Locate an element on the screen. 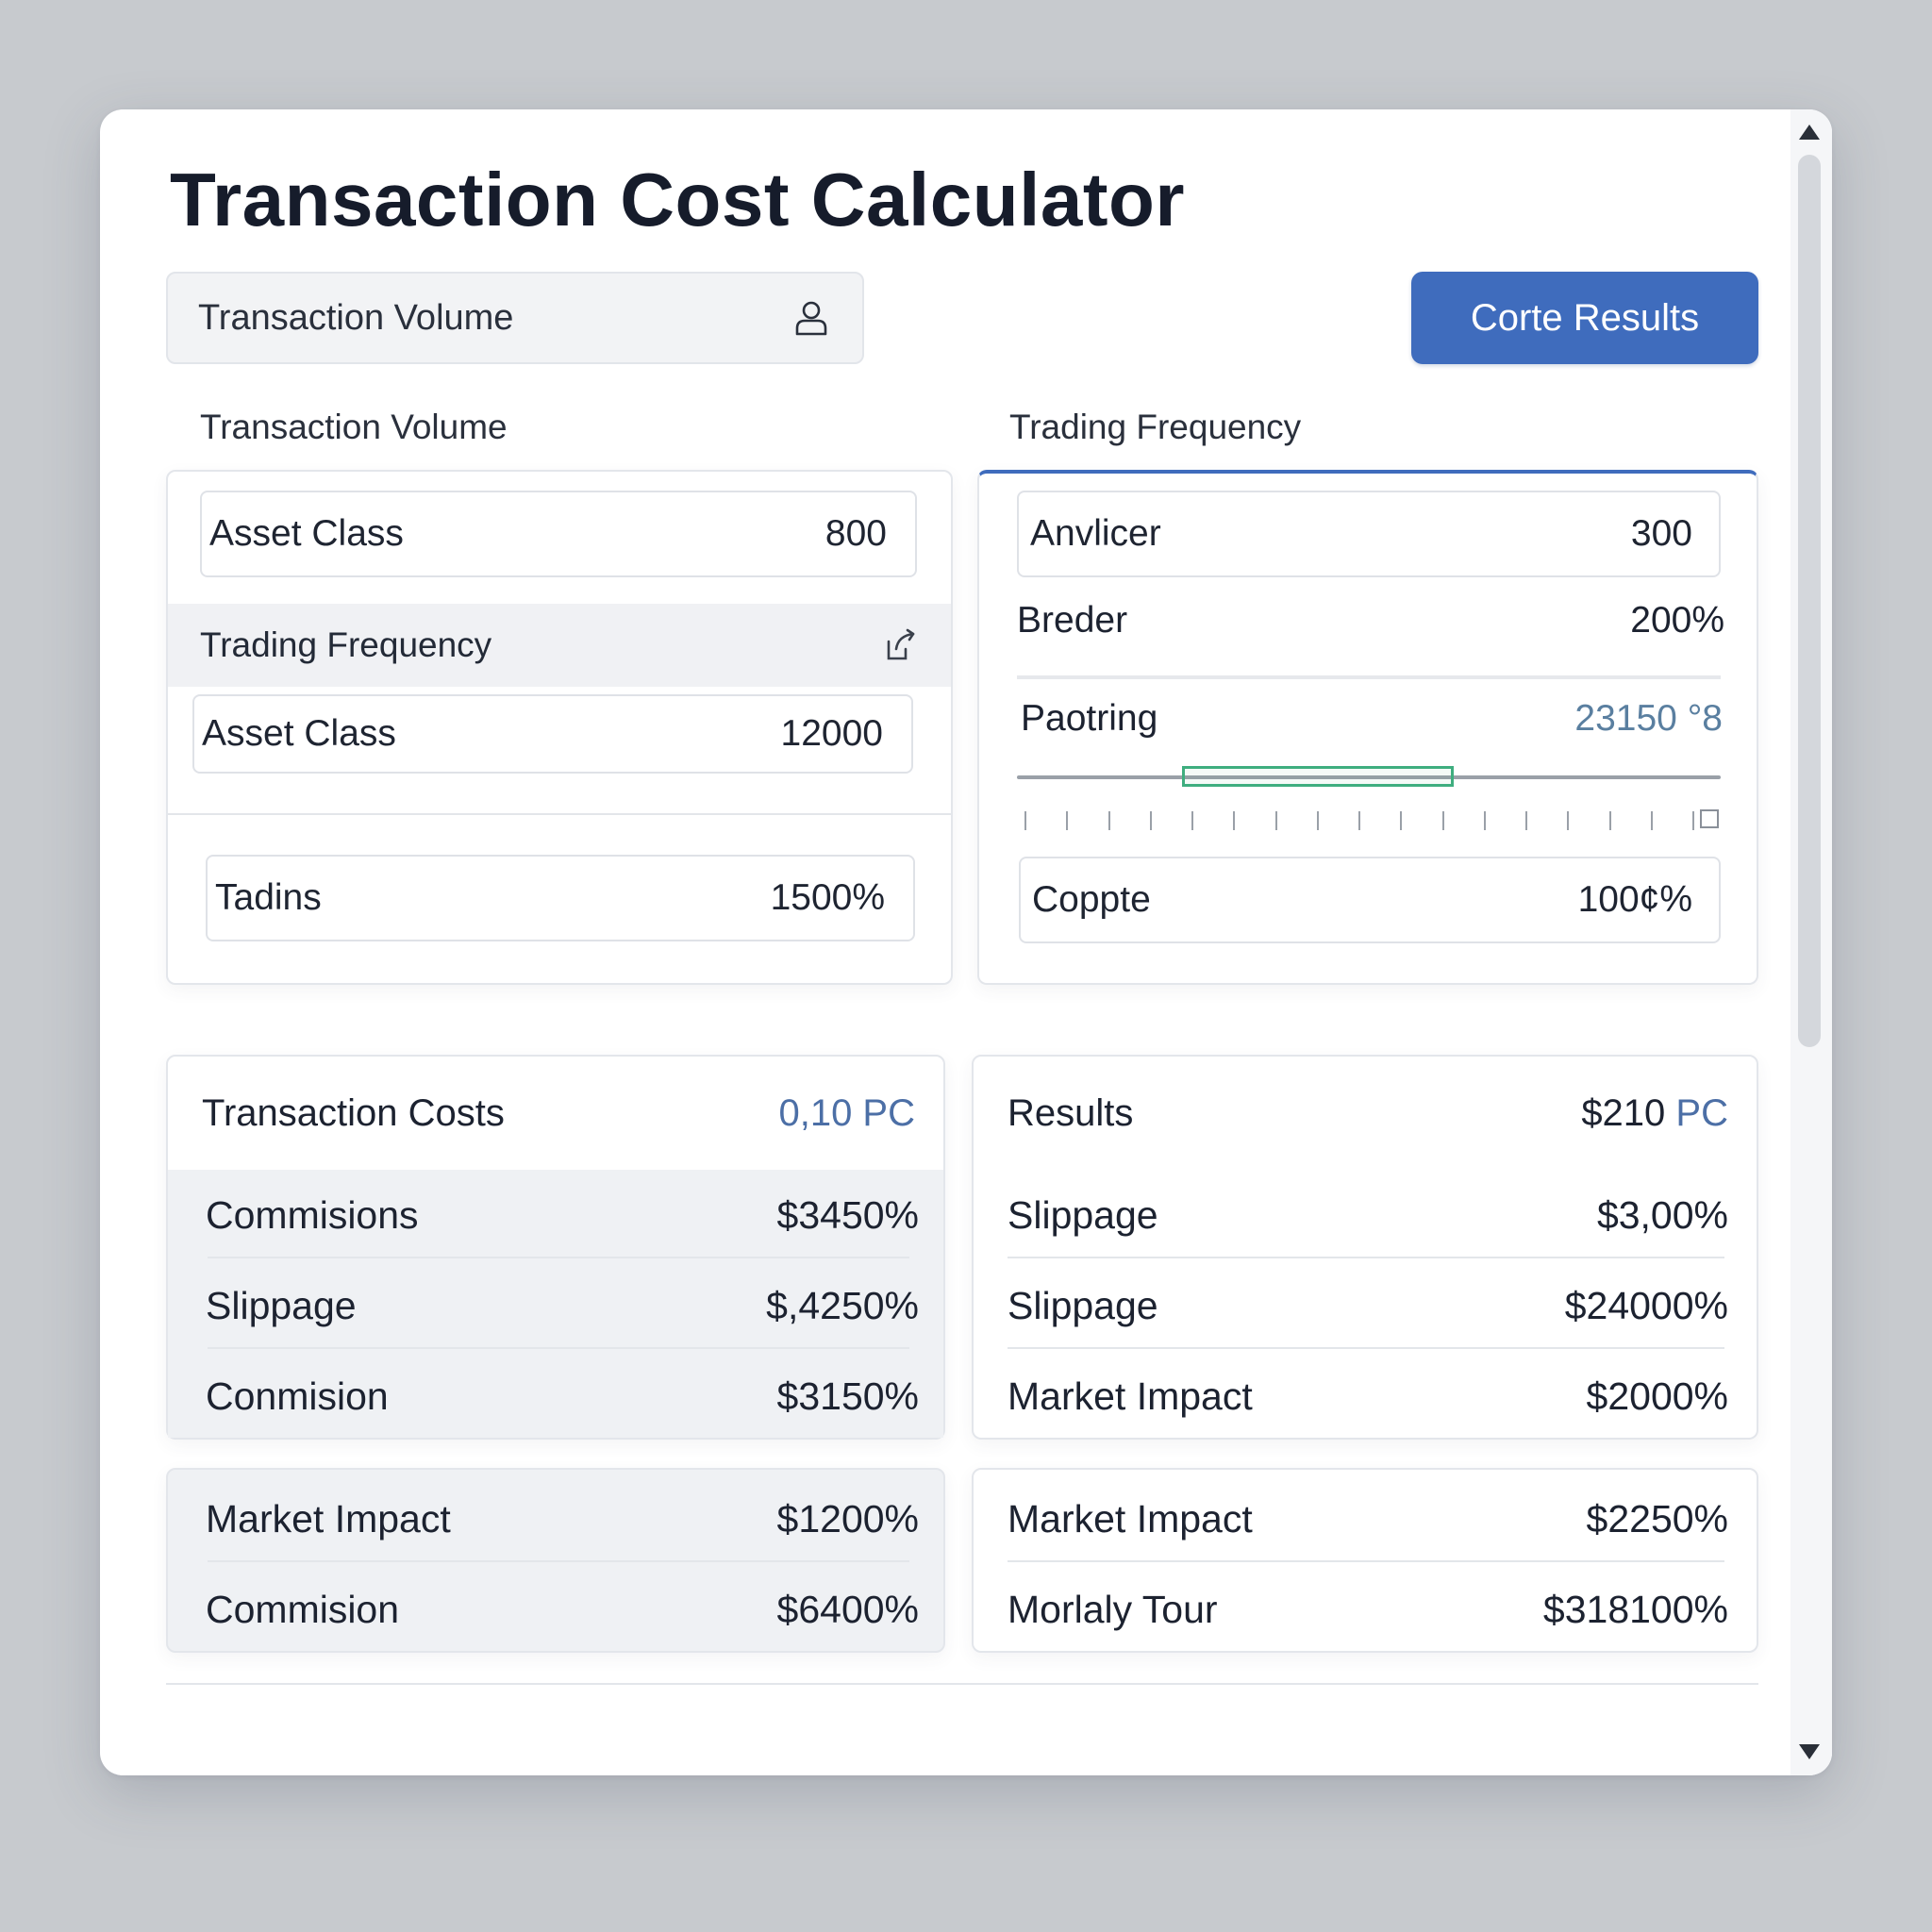 The width and height of the screenshot is (1932, 1932). row-label: Morlaly Tour is located at coordinates (1113, 1609).